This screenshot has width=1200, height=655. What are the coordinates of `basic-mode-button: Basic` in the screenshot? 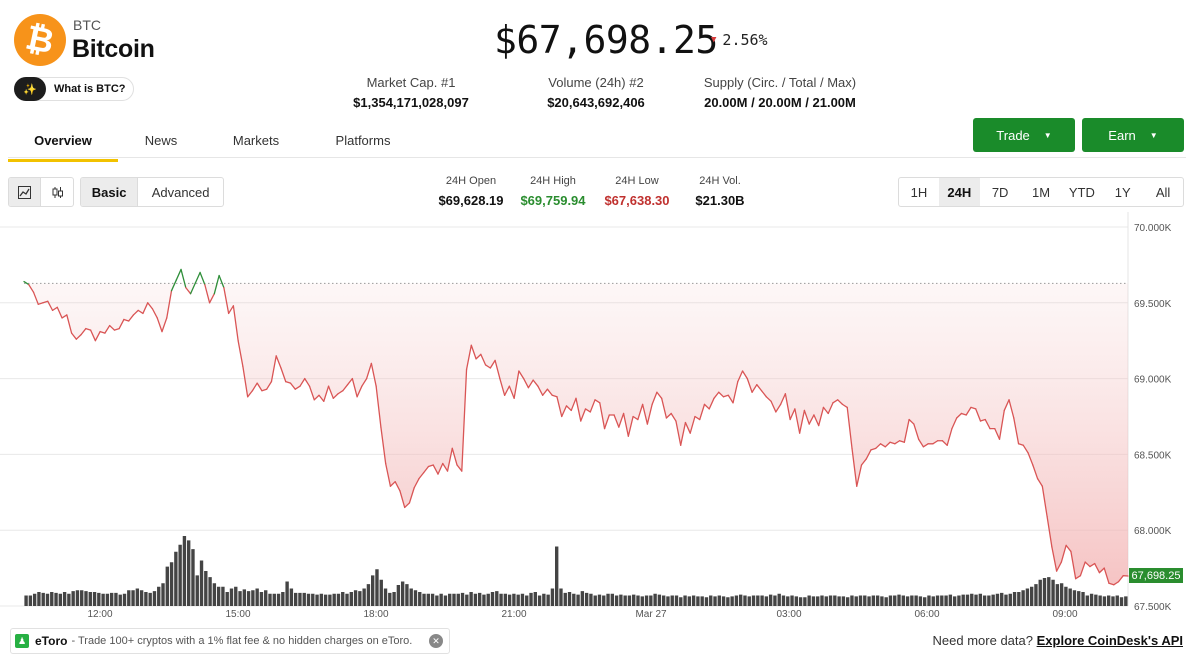 It's located at (110, 192).